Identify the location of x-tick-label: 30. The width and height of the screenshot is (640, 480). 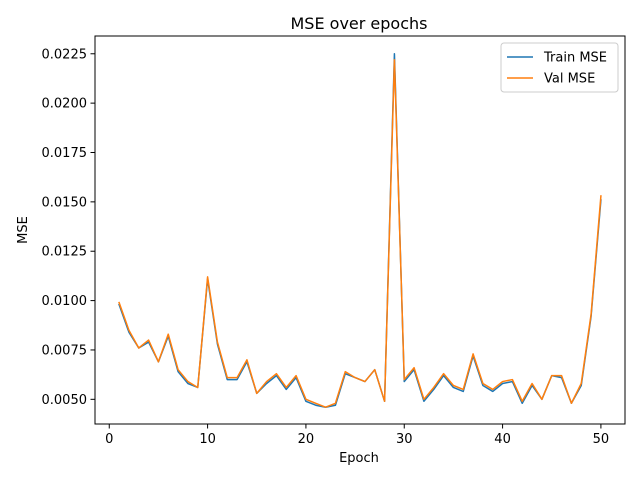
(404, 439).